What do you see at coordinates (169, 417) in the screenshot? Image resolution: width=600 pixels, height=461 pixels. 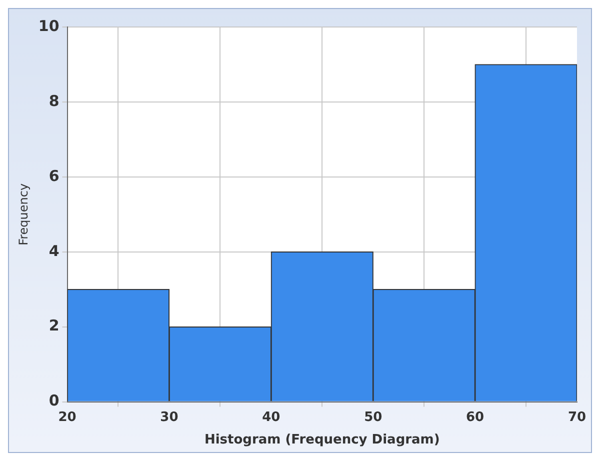 I see `x-tick-label: 30` at bounding box center [169, 417].